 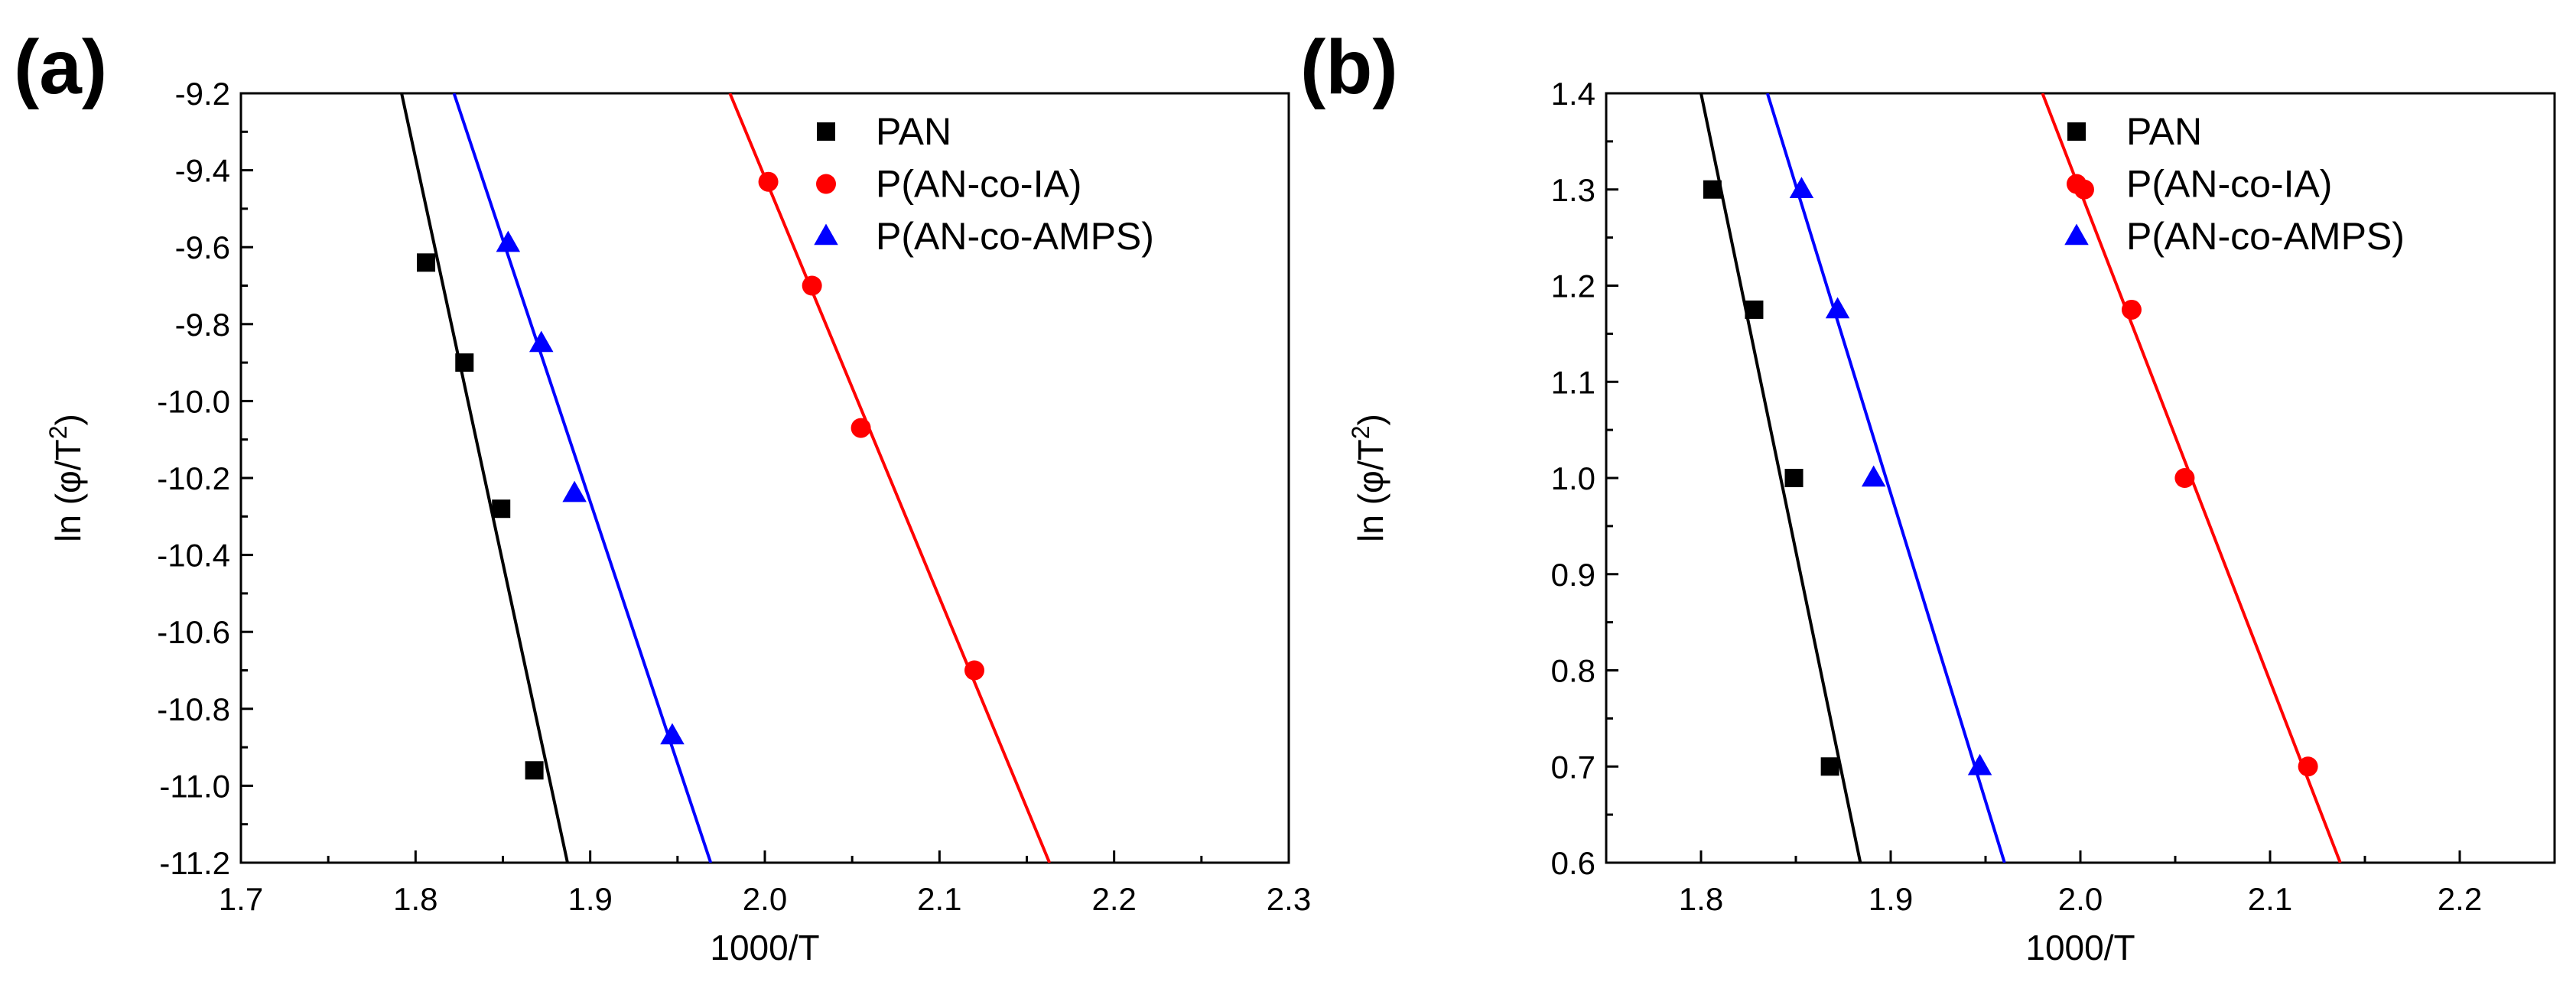 I want to click on y-tick-label: -11.2, so click(x=194, y=863).